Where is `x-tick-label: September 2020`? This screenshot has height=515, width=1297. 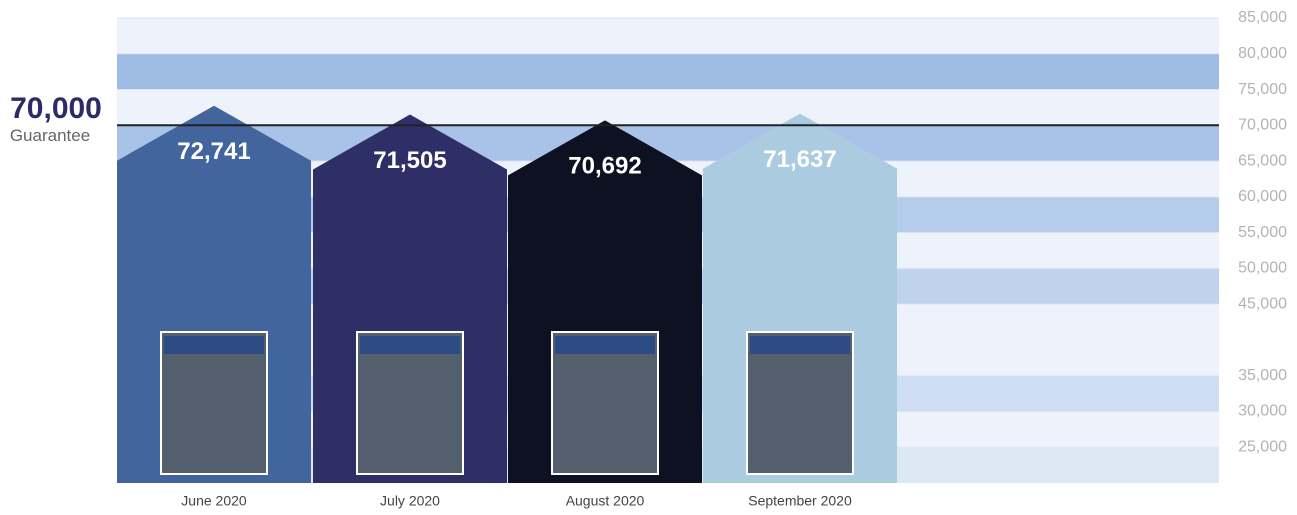
x-tick-label: September 2020 is located at coordinates (800, 501).